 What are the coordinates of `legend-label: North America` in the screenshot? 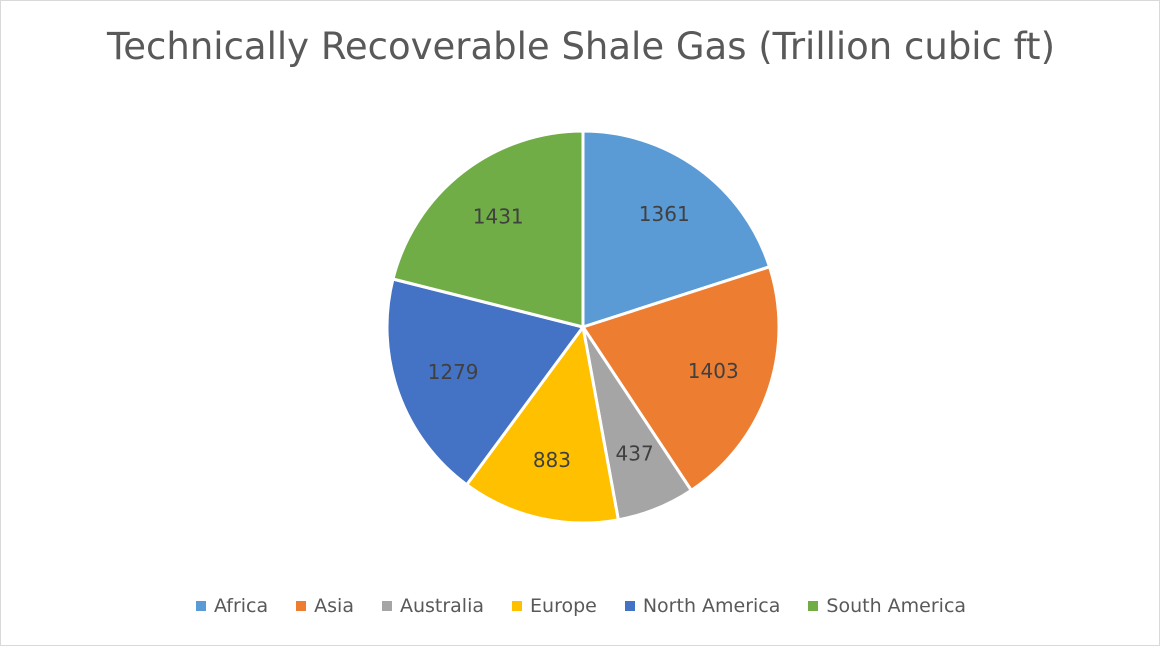 It's located at (711, 606).